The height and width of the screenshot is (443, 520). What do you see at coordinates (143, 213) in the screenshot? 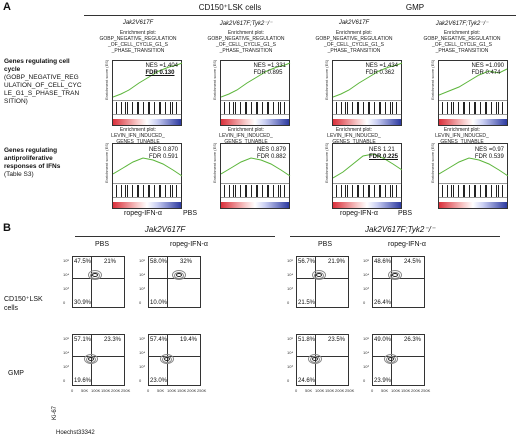
I see `x-label-ropeg: ropeg-IFN-α` at bounding box center [143, 213].